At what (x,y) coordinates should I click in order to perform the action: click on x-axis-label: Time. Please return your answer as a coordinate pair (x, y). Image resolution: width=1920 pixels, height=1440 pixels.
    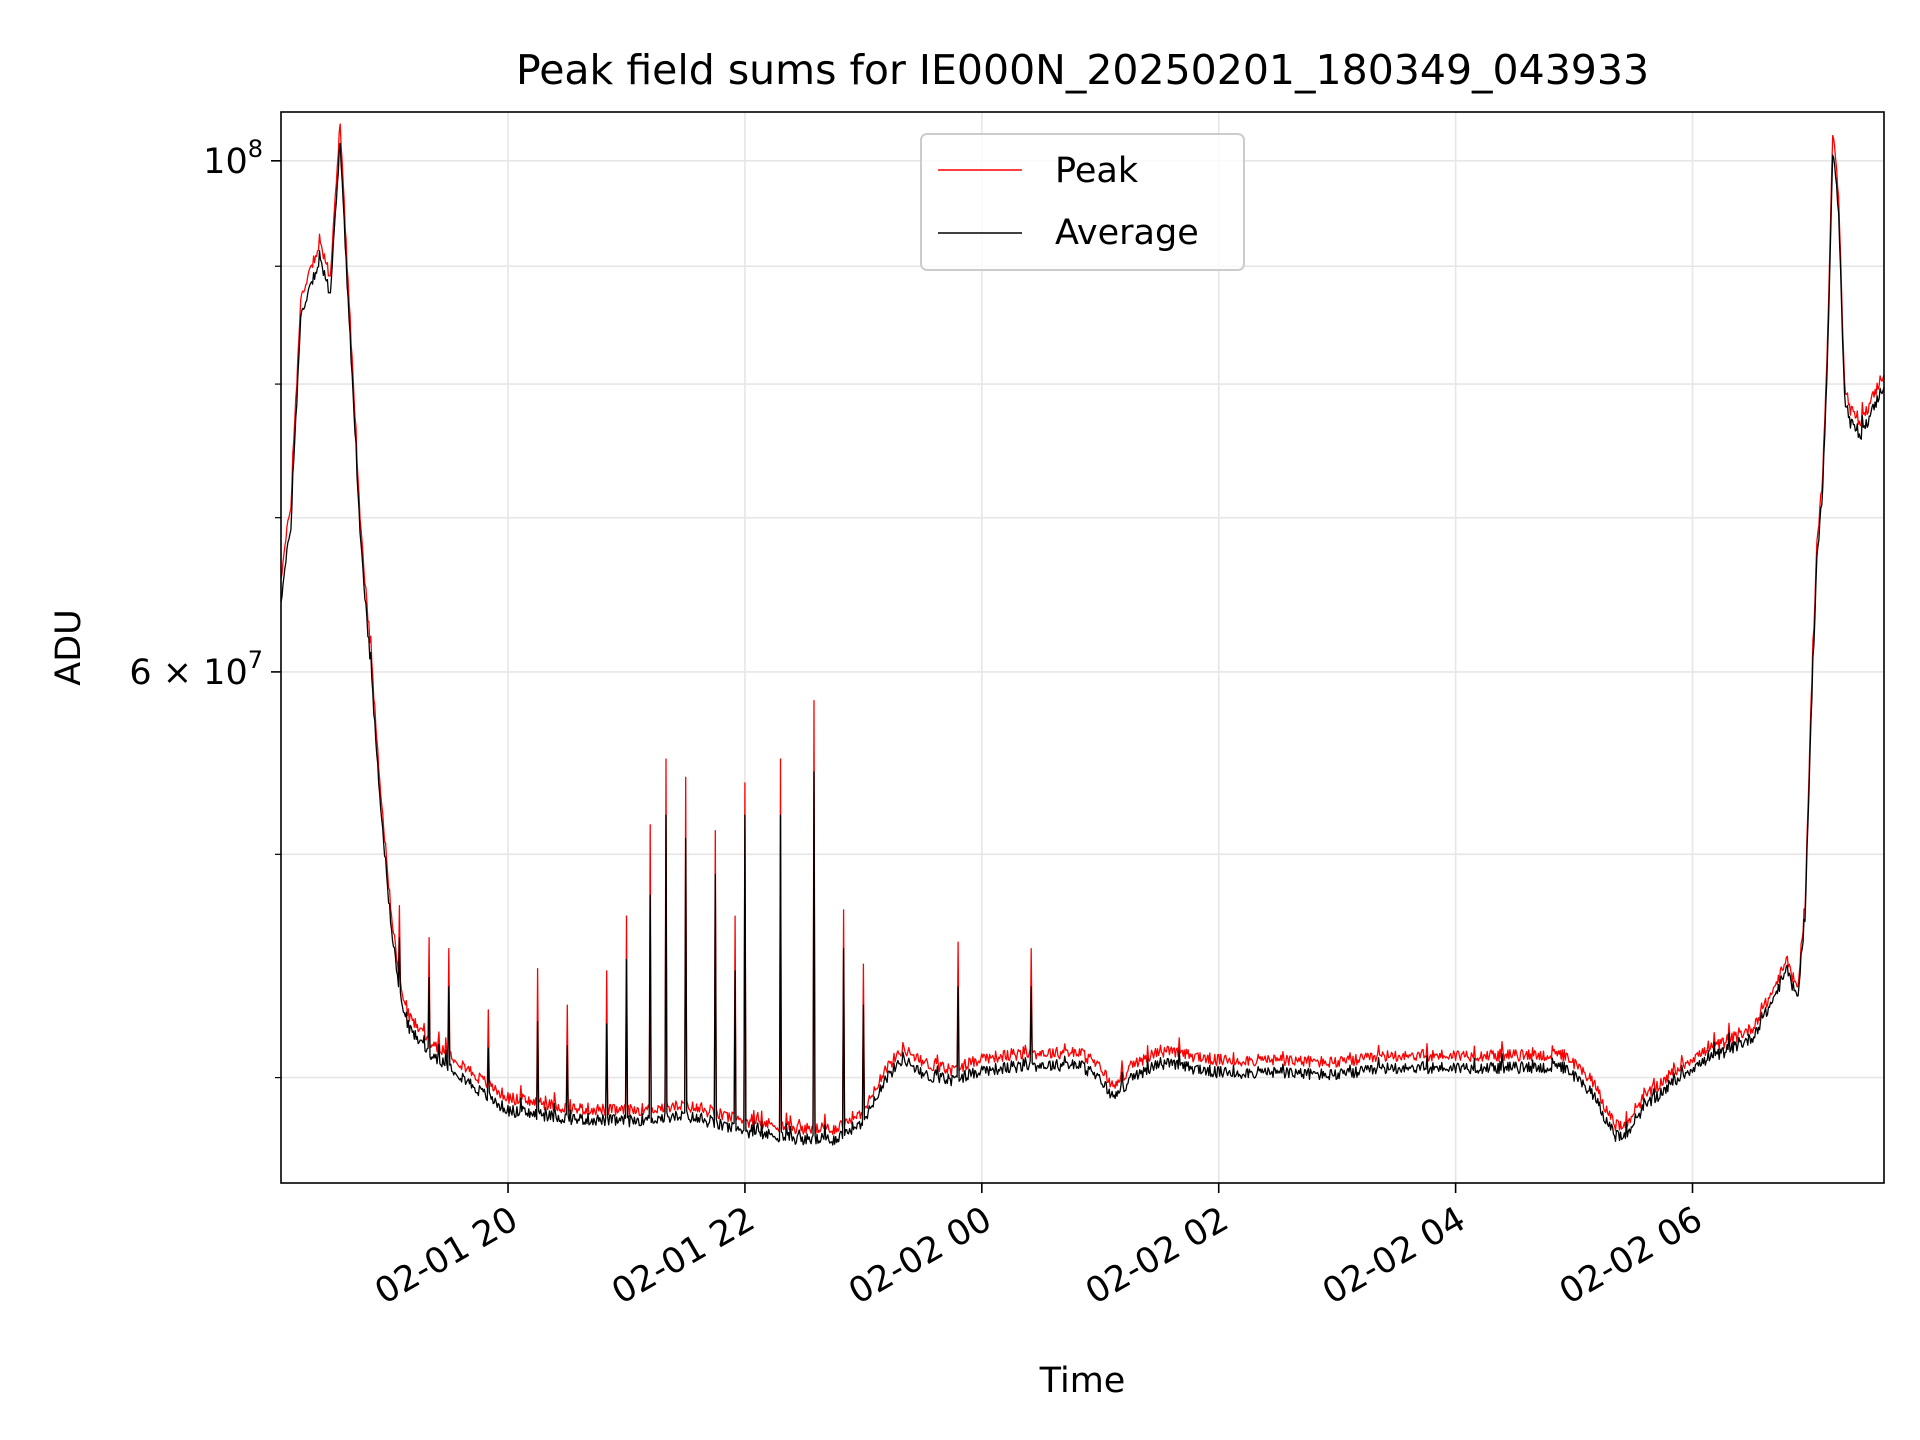
    Looking at the image, I should click on (1082, 1381).